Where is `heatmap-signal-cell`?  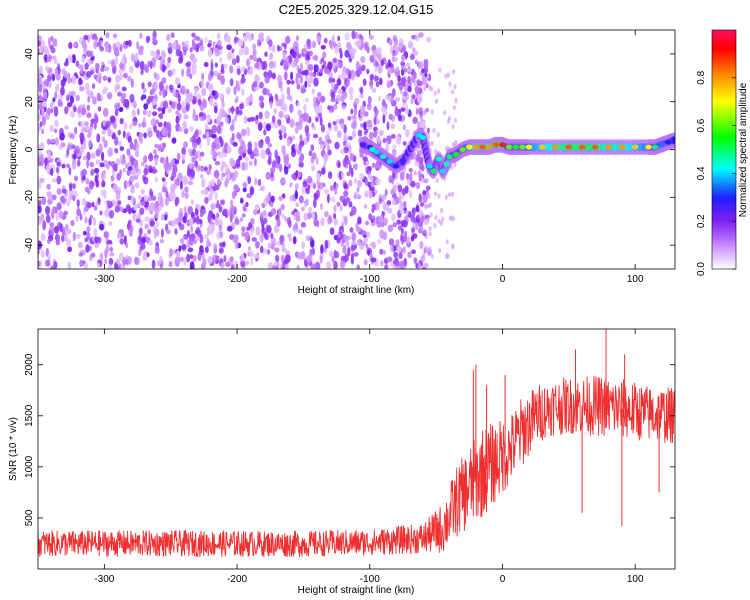
heatmap-signal-cell is located at coordinates (376, 152).